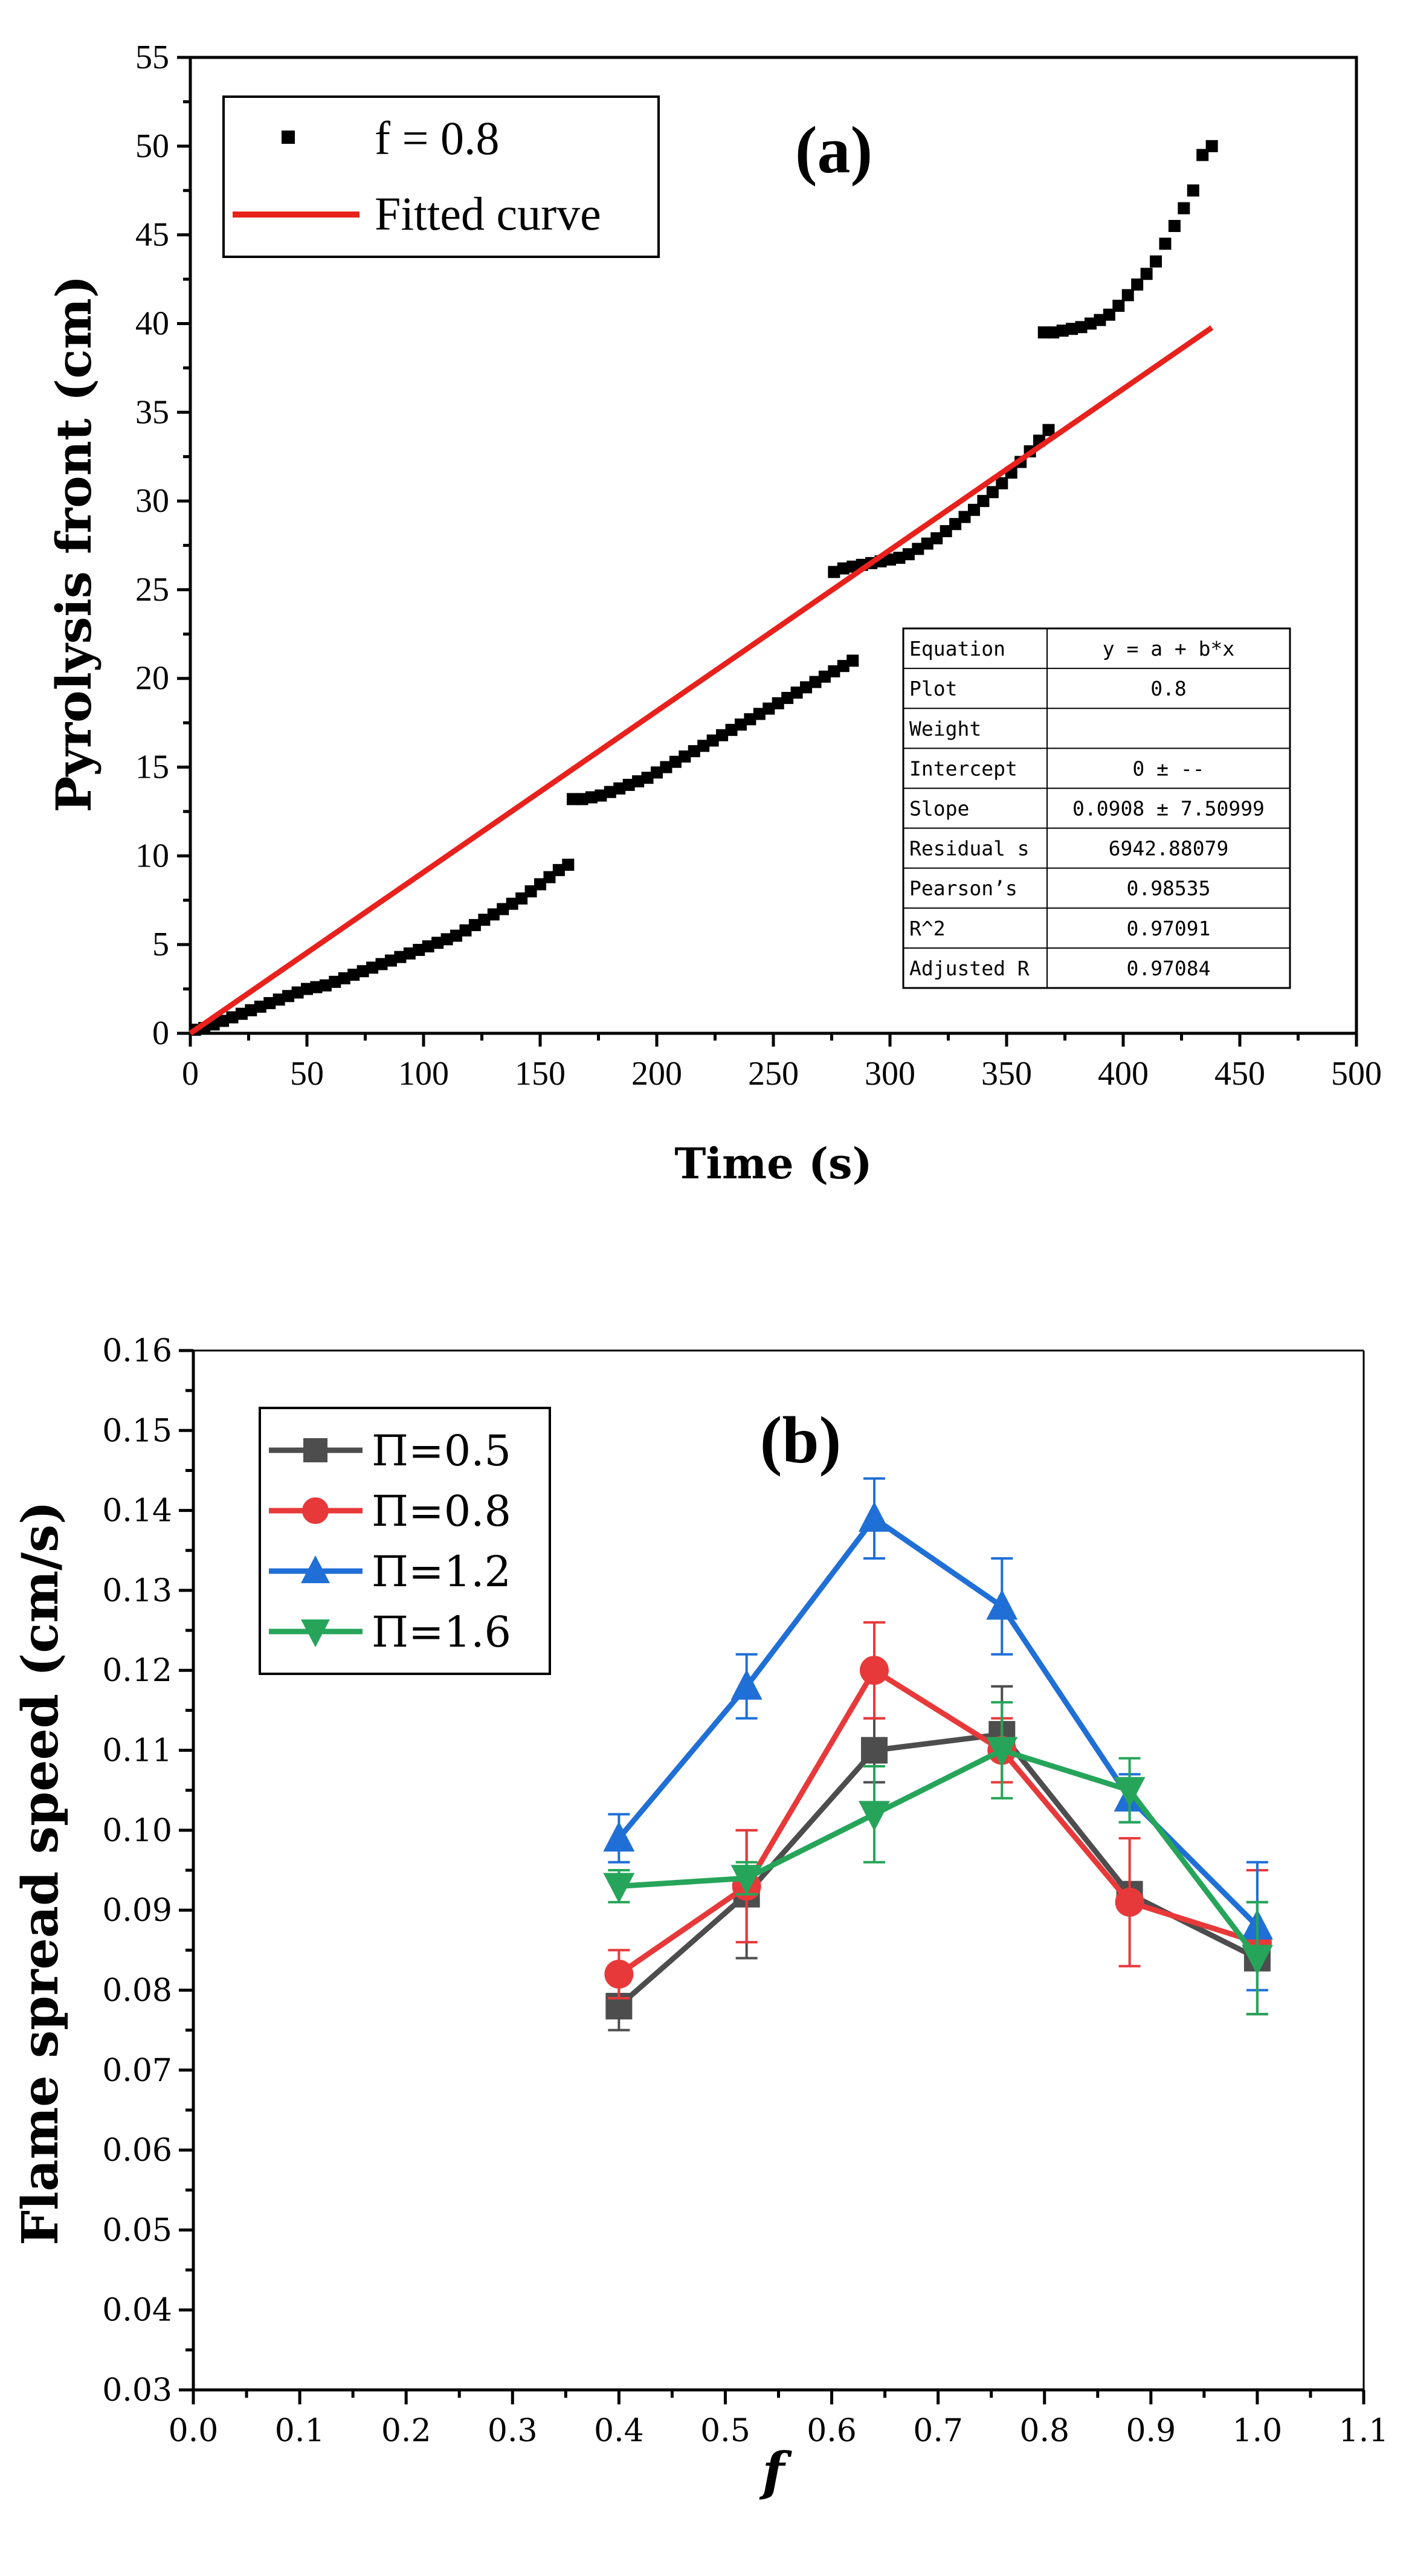 The width and height of the screenshot is (1409, 2576). What do you see at coordinates (488, 214) in the screenshot?
I see `a-legend-label-1: Fitted curve` at bounding box center [488, 214].